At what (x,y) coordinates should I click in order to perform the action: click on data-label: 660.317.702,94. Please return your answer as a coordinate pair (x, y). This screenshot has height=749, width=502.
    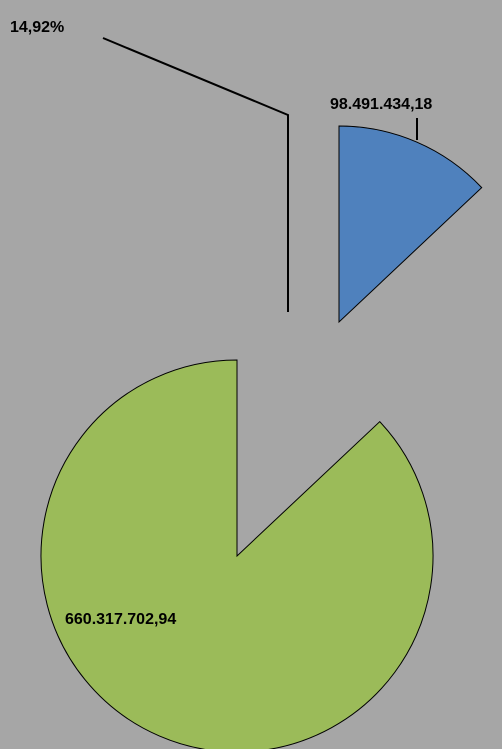
    Looking at the image, I should click on (120, 619).